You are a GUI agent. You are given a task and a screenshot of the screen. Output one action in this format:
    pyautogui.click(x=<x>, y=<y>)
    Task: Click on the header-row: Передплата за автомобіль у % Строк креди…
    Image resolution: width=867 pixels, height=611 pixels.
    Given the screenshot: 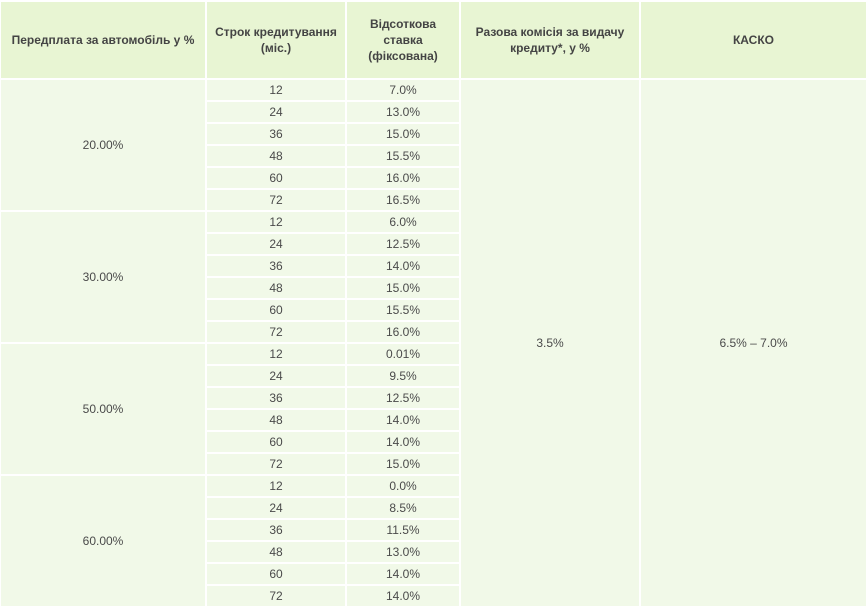 What is the action you would take?
    pyautogui.click(x=433, y=40)
    